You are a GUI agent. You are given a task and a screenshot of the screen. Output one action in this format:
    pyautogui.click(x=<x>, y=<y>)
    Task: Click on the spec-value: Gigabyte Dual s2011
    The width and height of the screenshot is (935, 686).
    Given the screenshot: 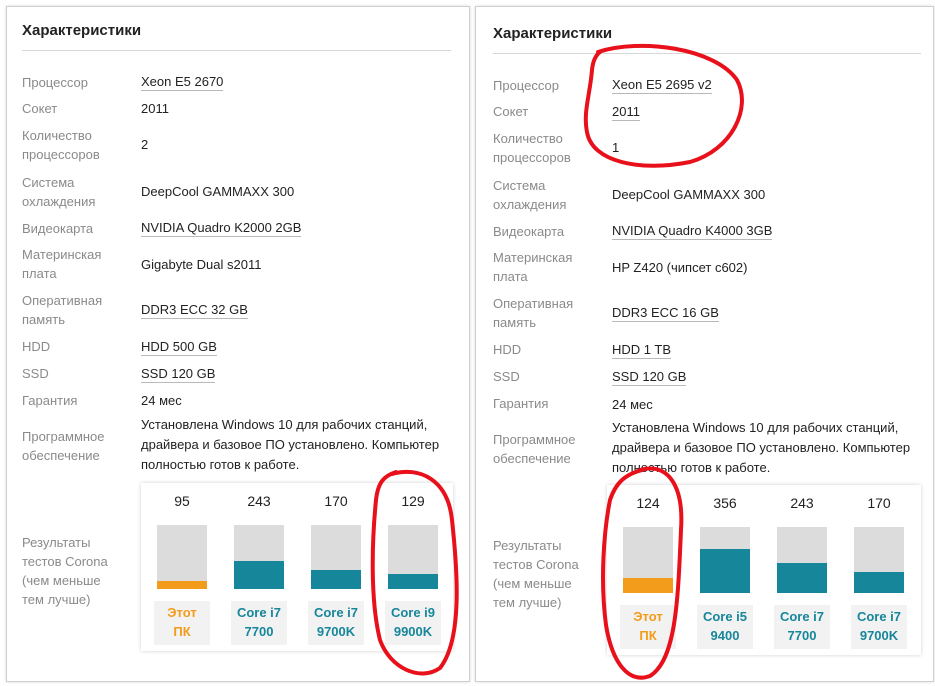 What is the action you would take?
    pyautogui.click(x=201, y=264)
    